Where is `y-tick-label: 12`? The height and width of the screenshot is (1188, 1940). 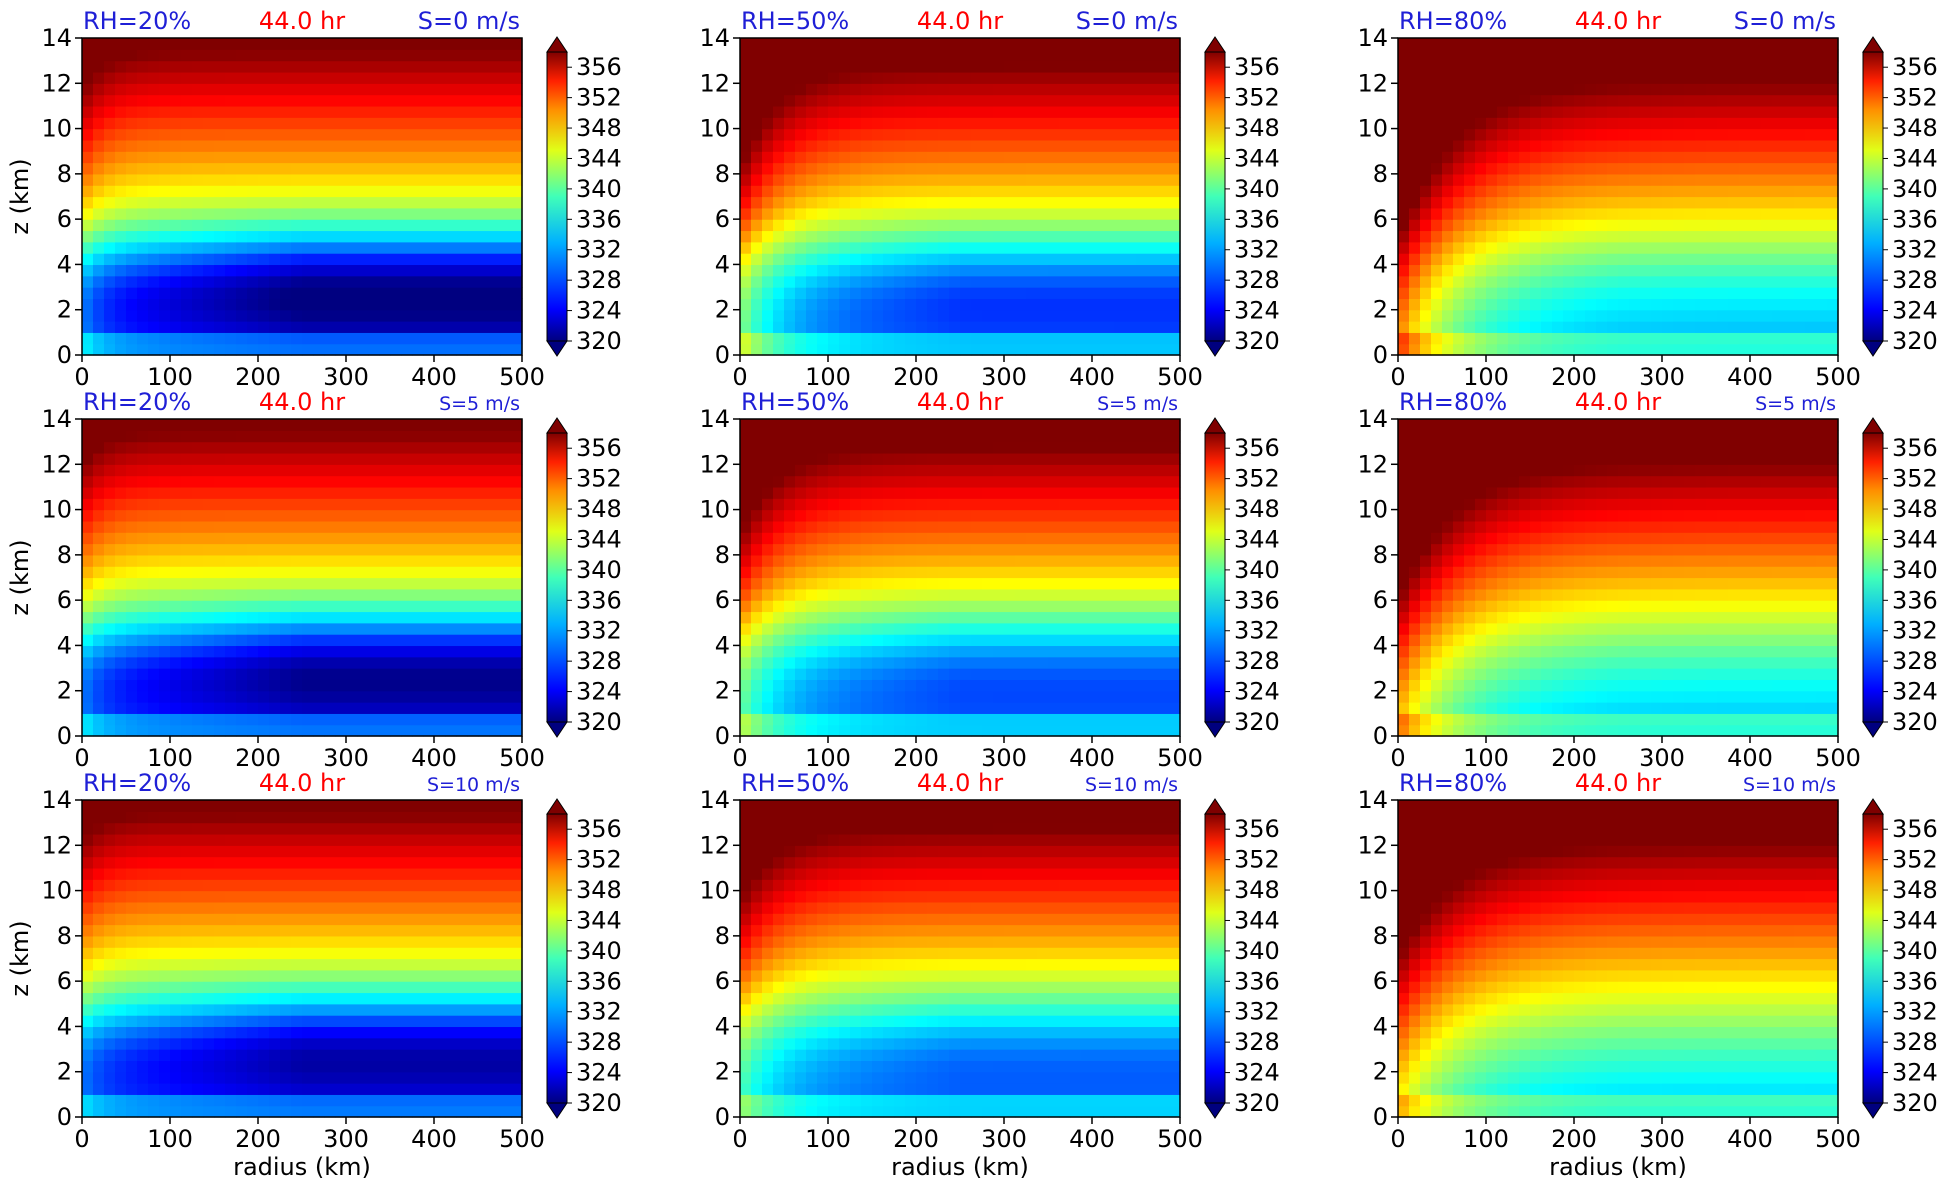 y-tick-label: 12 is located at coordinates (56, 464).